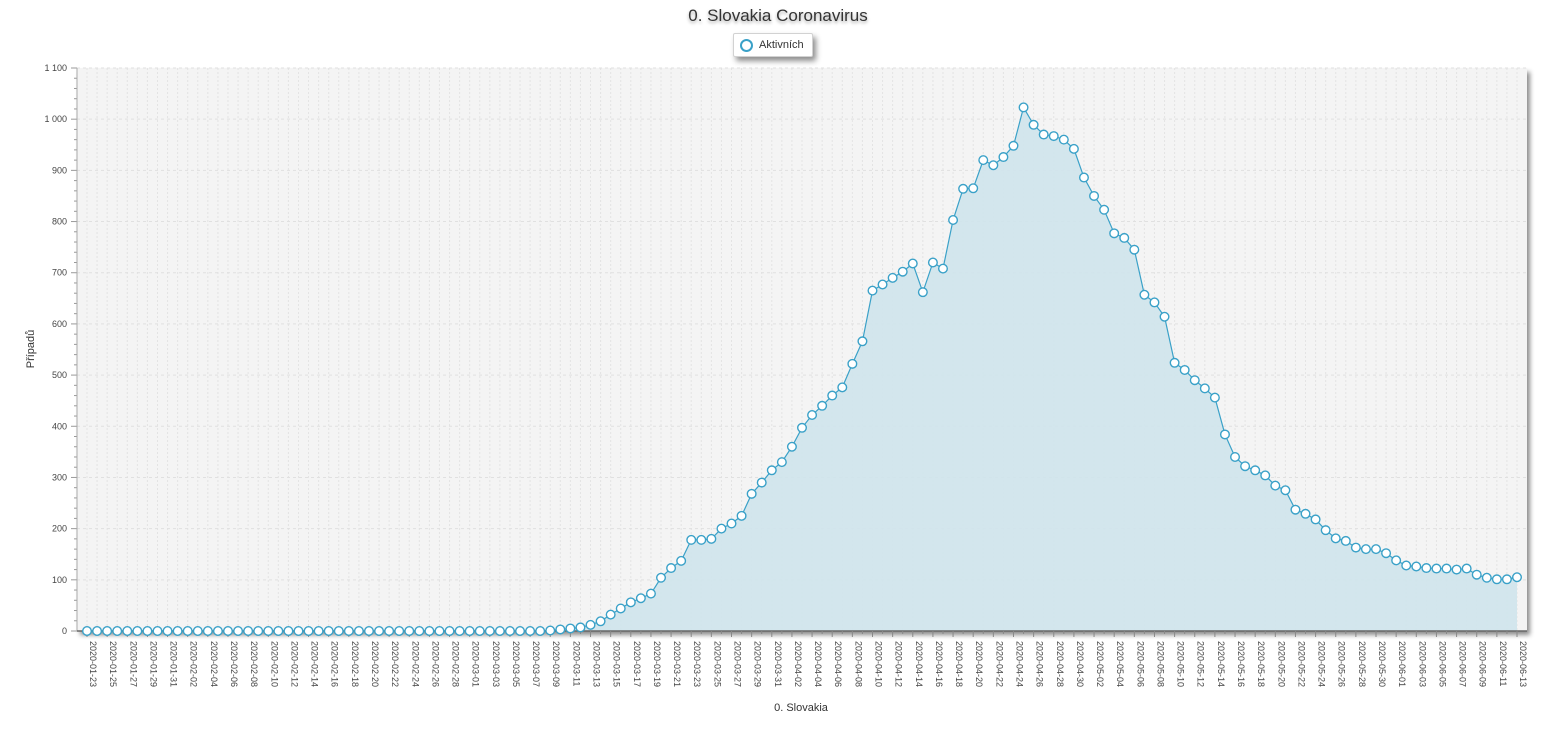 This screenshot has width=1556, height=749. Describe the element at coordinates (59, 324) in the screenshot. I see `y-tick-label: 600` at that location.